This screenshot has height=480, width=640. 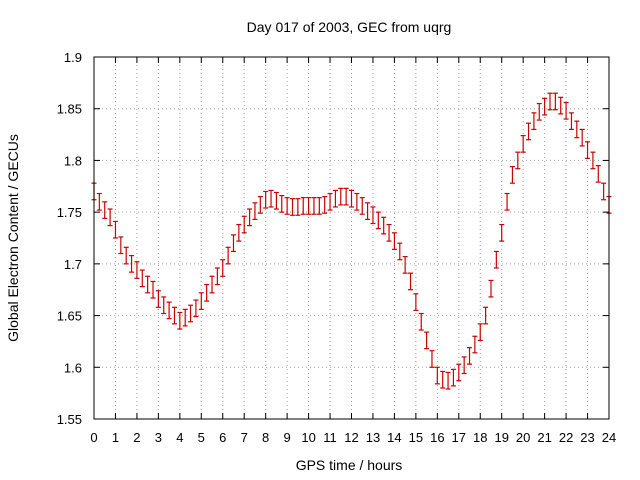 I want to click on x-tick-label: 17, so click(x=459, y=437).